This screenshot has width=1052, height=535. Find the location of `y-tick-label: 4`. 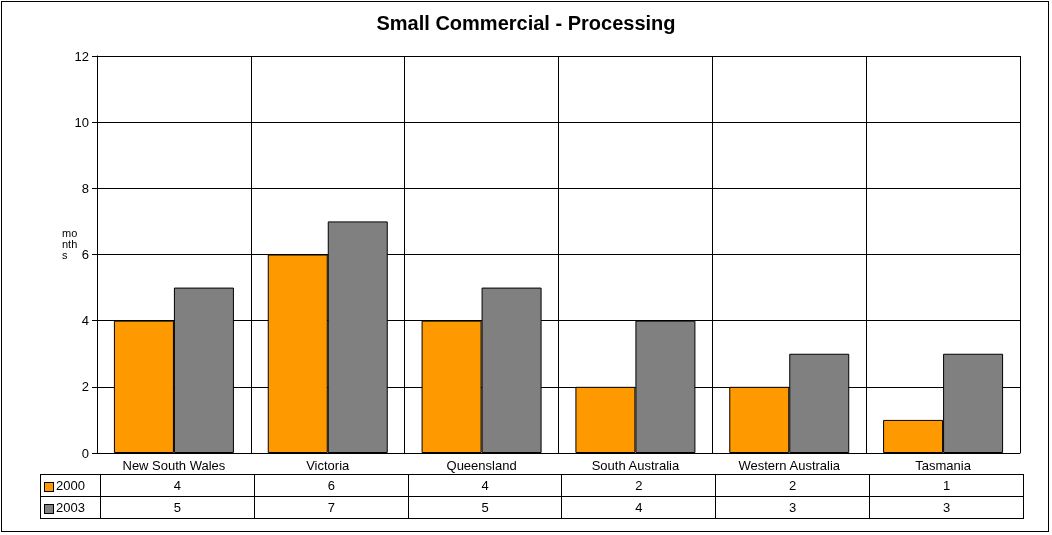

y-tick-label: 4 is located at coordinates (85, 321).